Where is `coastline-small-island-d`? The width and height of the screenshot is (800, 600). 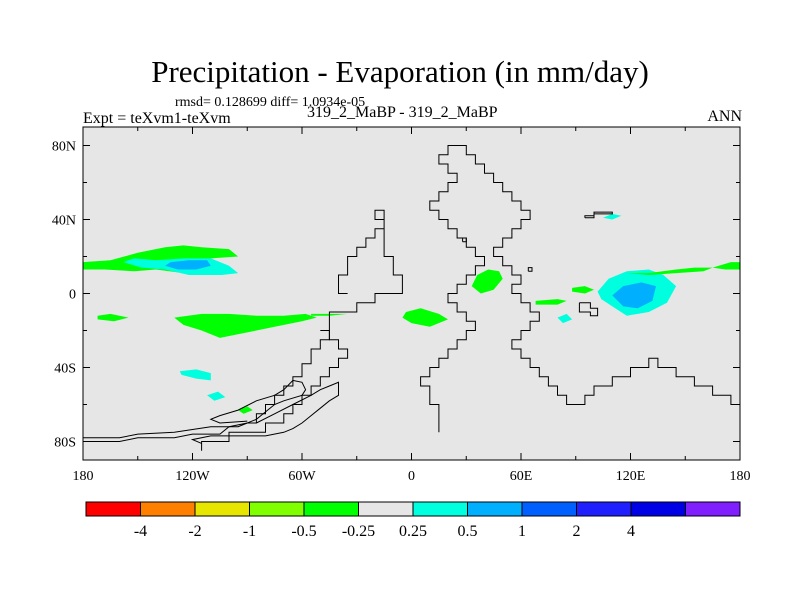 coastline-small-island-d is located at coordinates (530, 269).